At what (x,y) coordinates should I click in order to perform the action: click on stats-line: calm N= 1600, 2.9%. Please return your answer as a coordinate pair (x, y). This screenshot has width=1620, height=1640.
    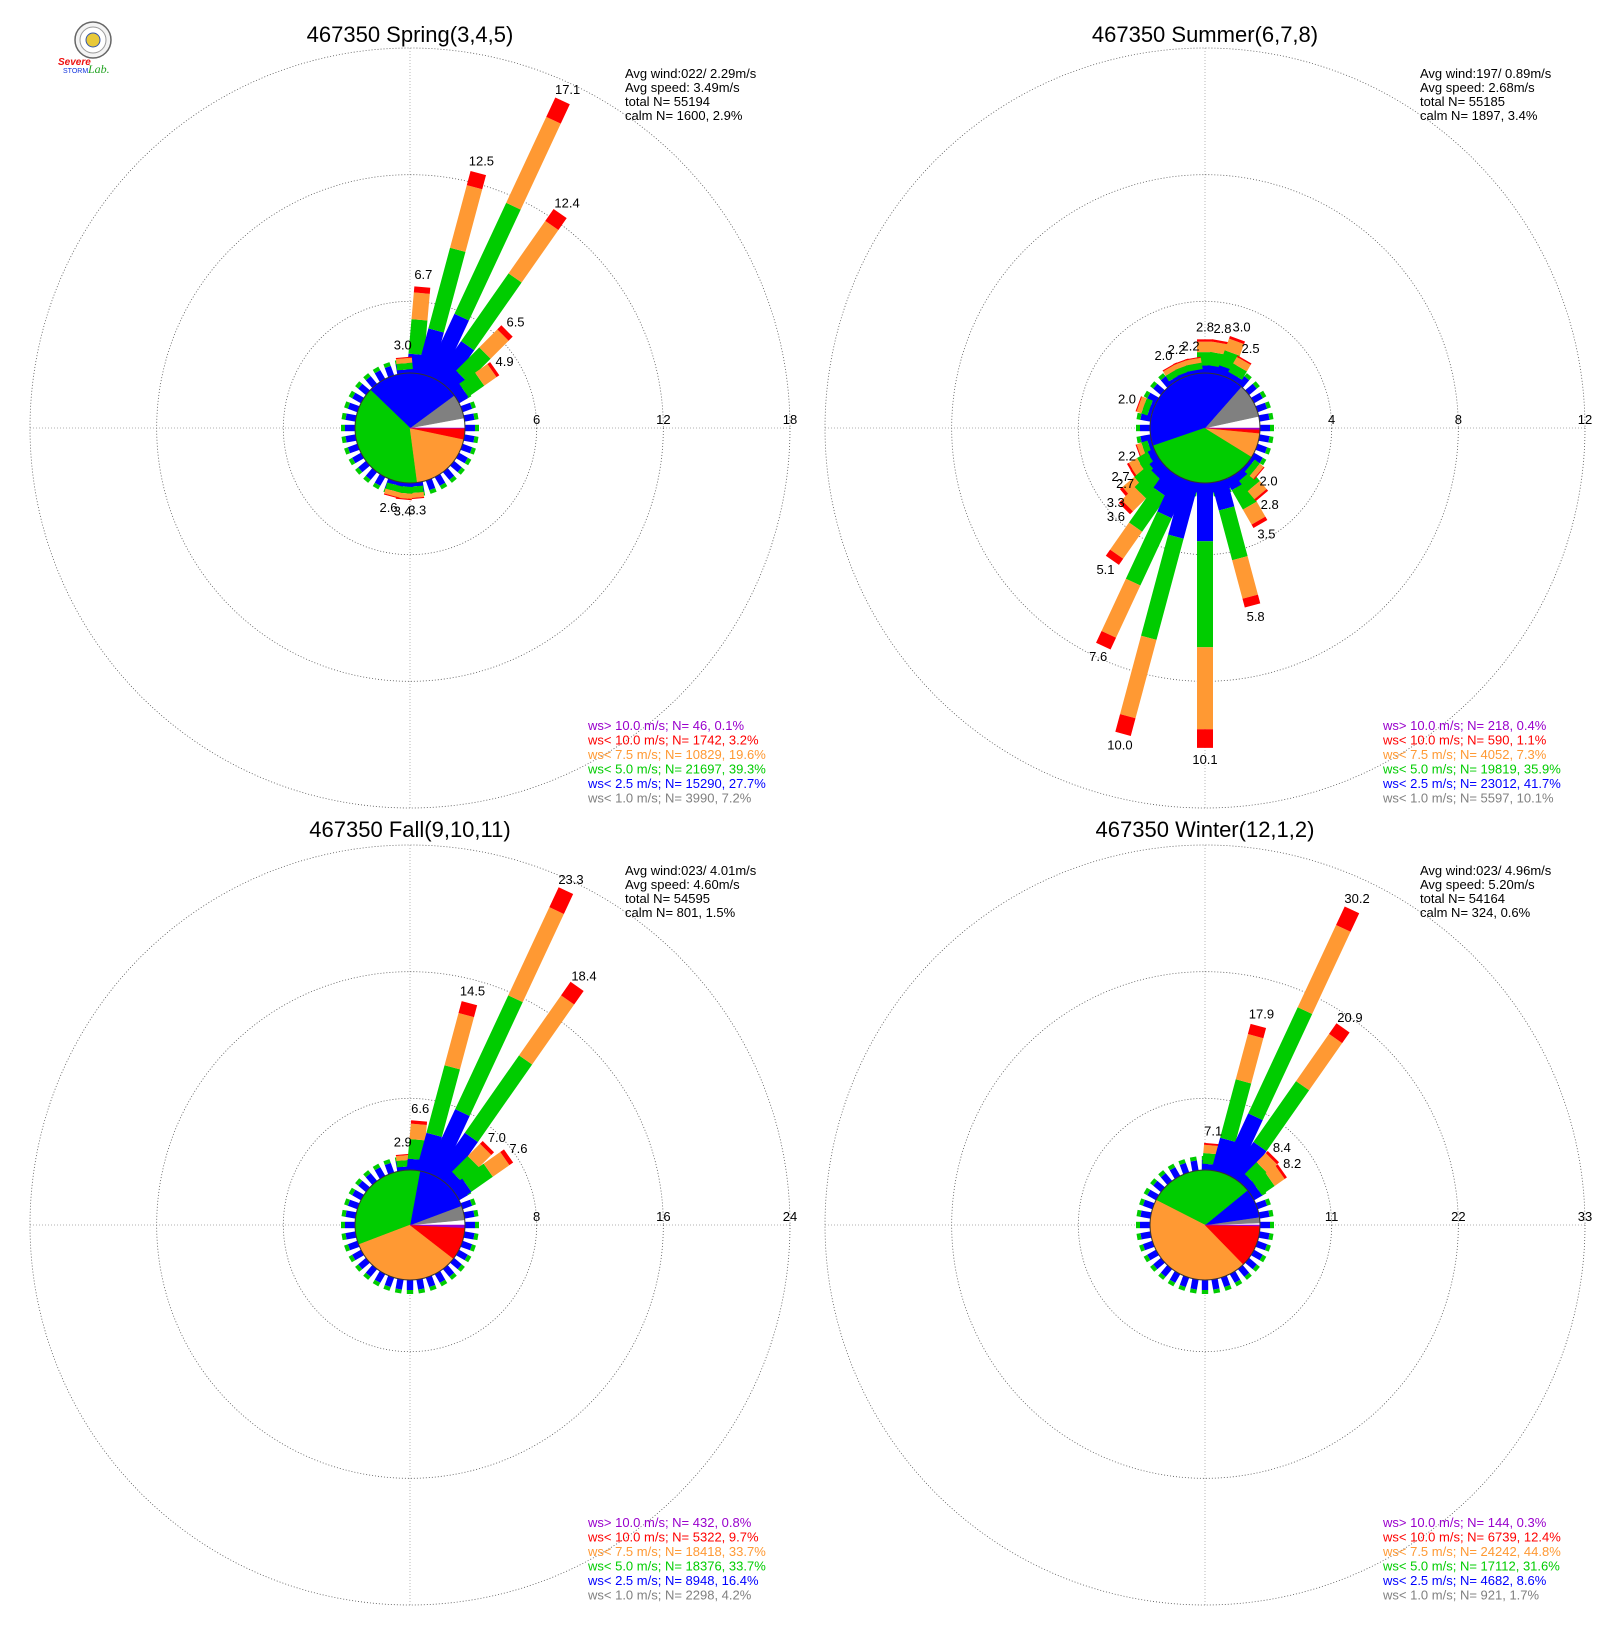
    Looking at the image, I should click on (684, 115).